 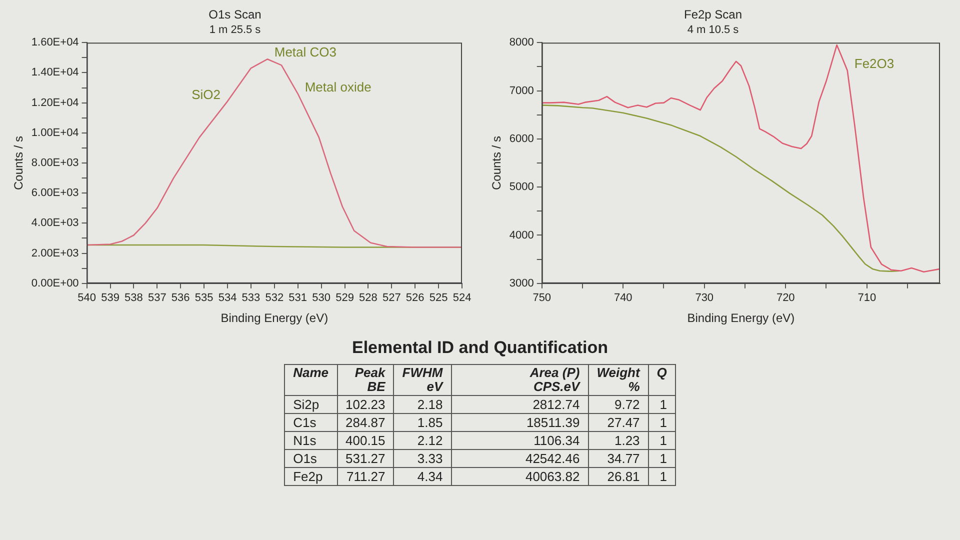 What do you see at coordinates (521, 90) in the screenshot?
I see `y-tick-label: 7000` at bounding box center [521, 90].